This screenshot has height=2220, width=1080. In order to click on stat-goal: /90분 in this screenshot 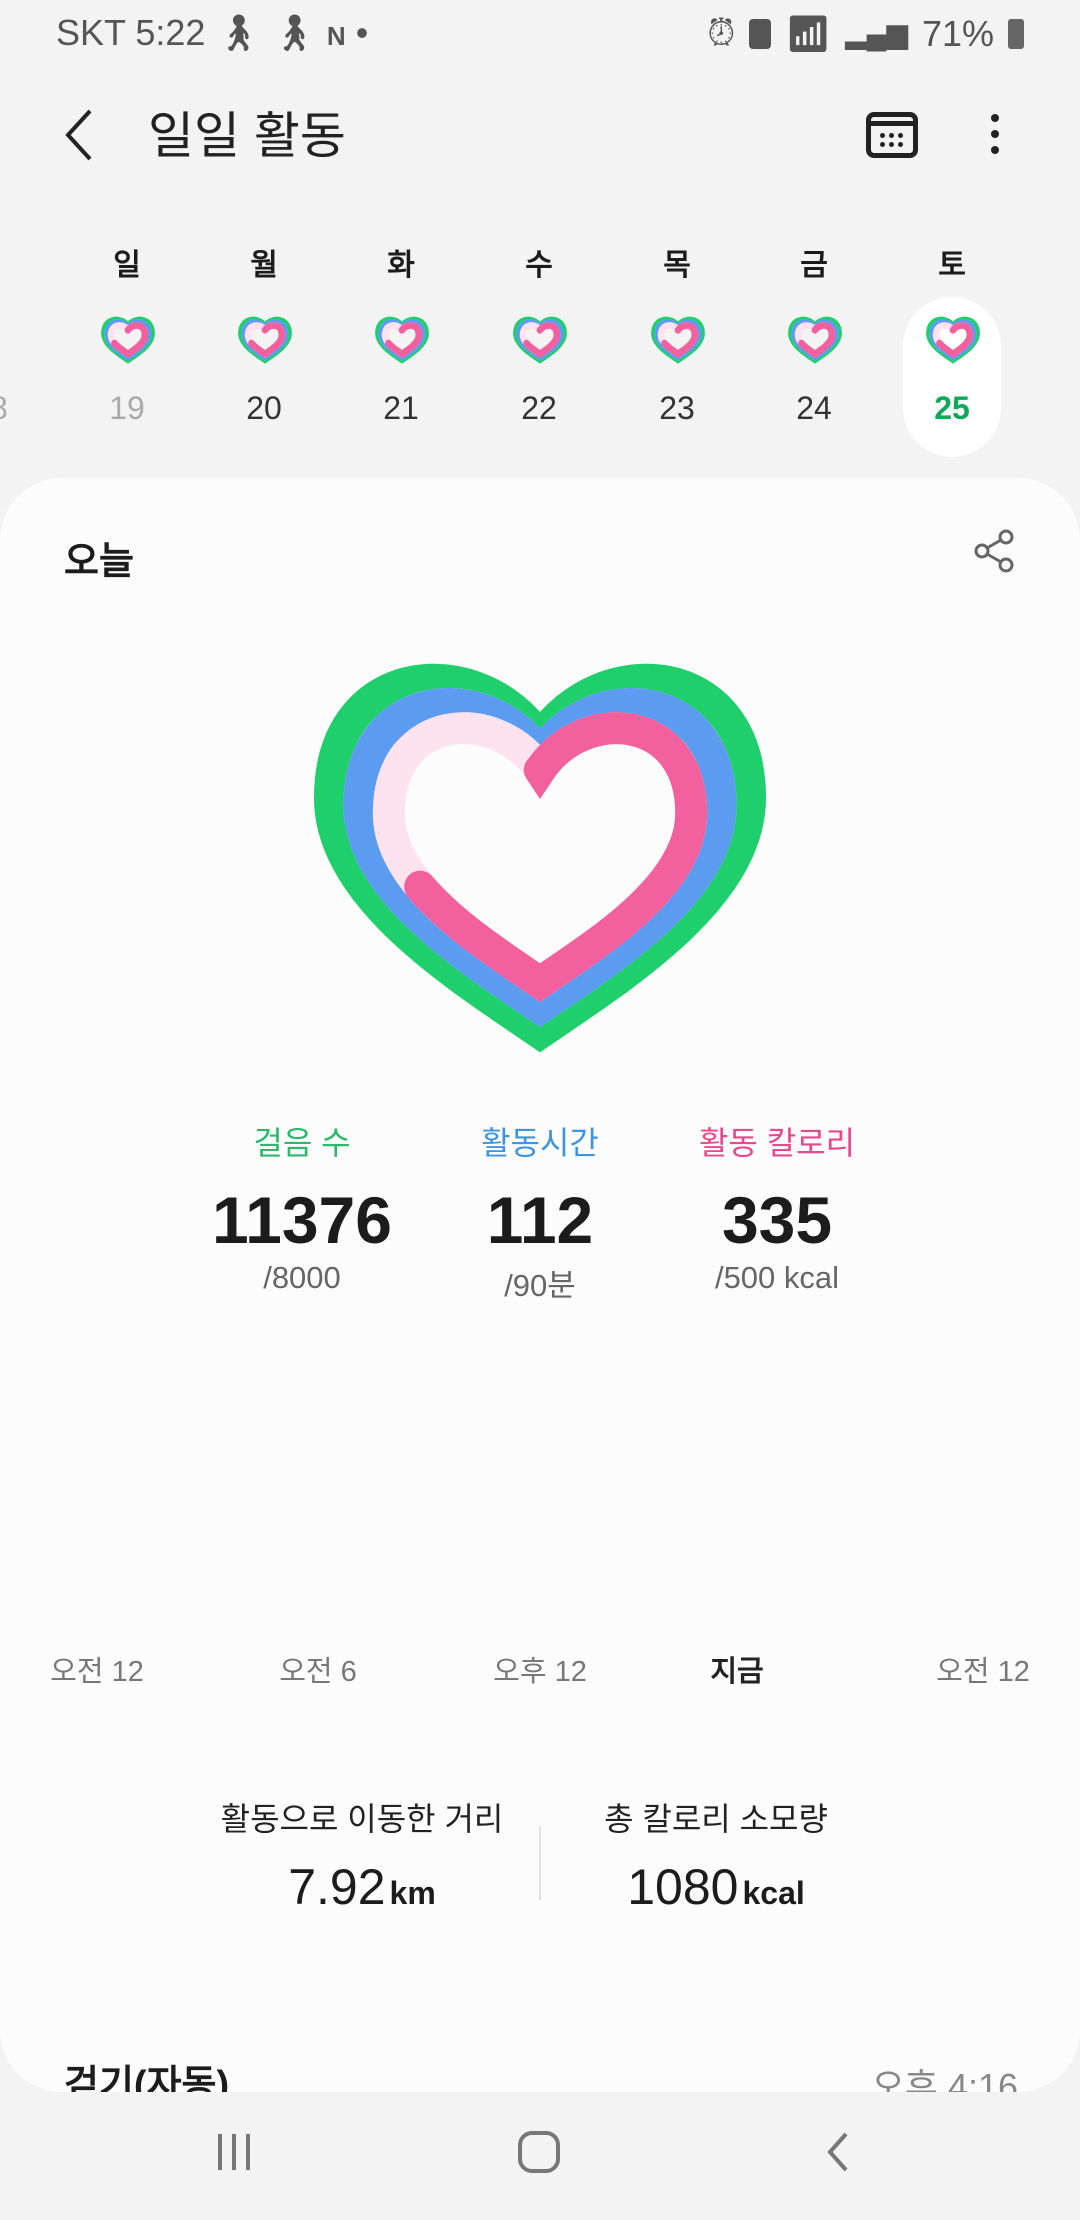, I will do `click(540, 1285)`.